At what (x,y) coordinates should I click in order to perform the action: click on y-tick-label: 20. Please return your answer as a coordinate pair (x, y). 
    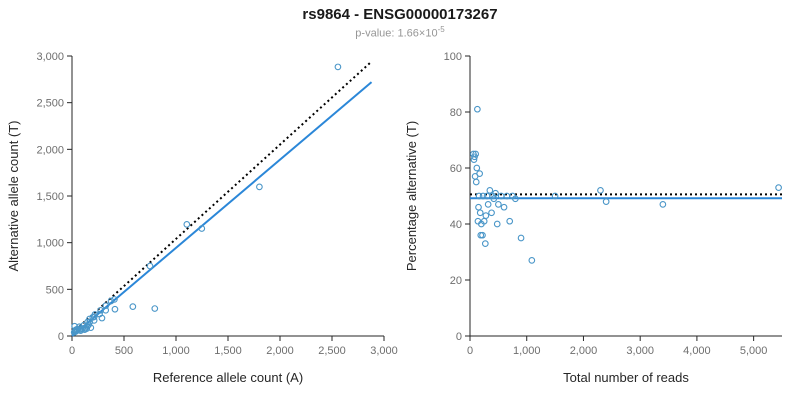
    Looking at the image, I should click on (456, 281).